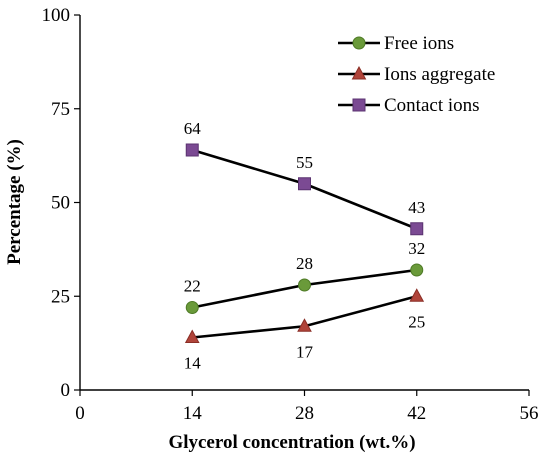 Image resolution: width=550 pixels, height=466 pixels. I want to click on y-ticks: 0 25 50 75 100, so click(61, 203).